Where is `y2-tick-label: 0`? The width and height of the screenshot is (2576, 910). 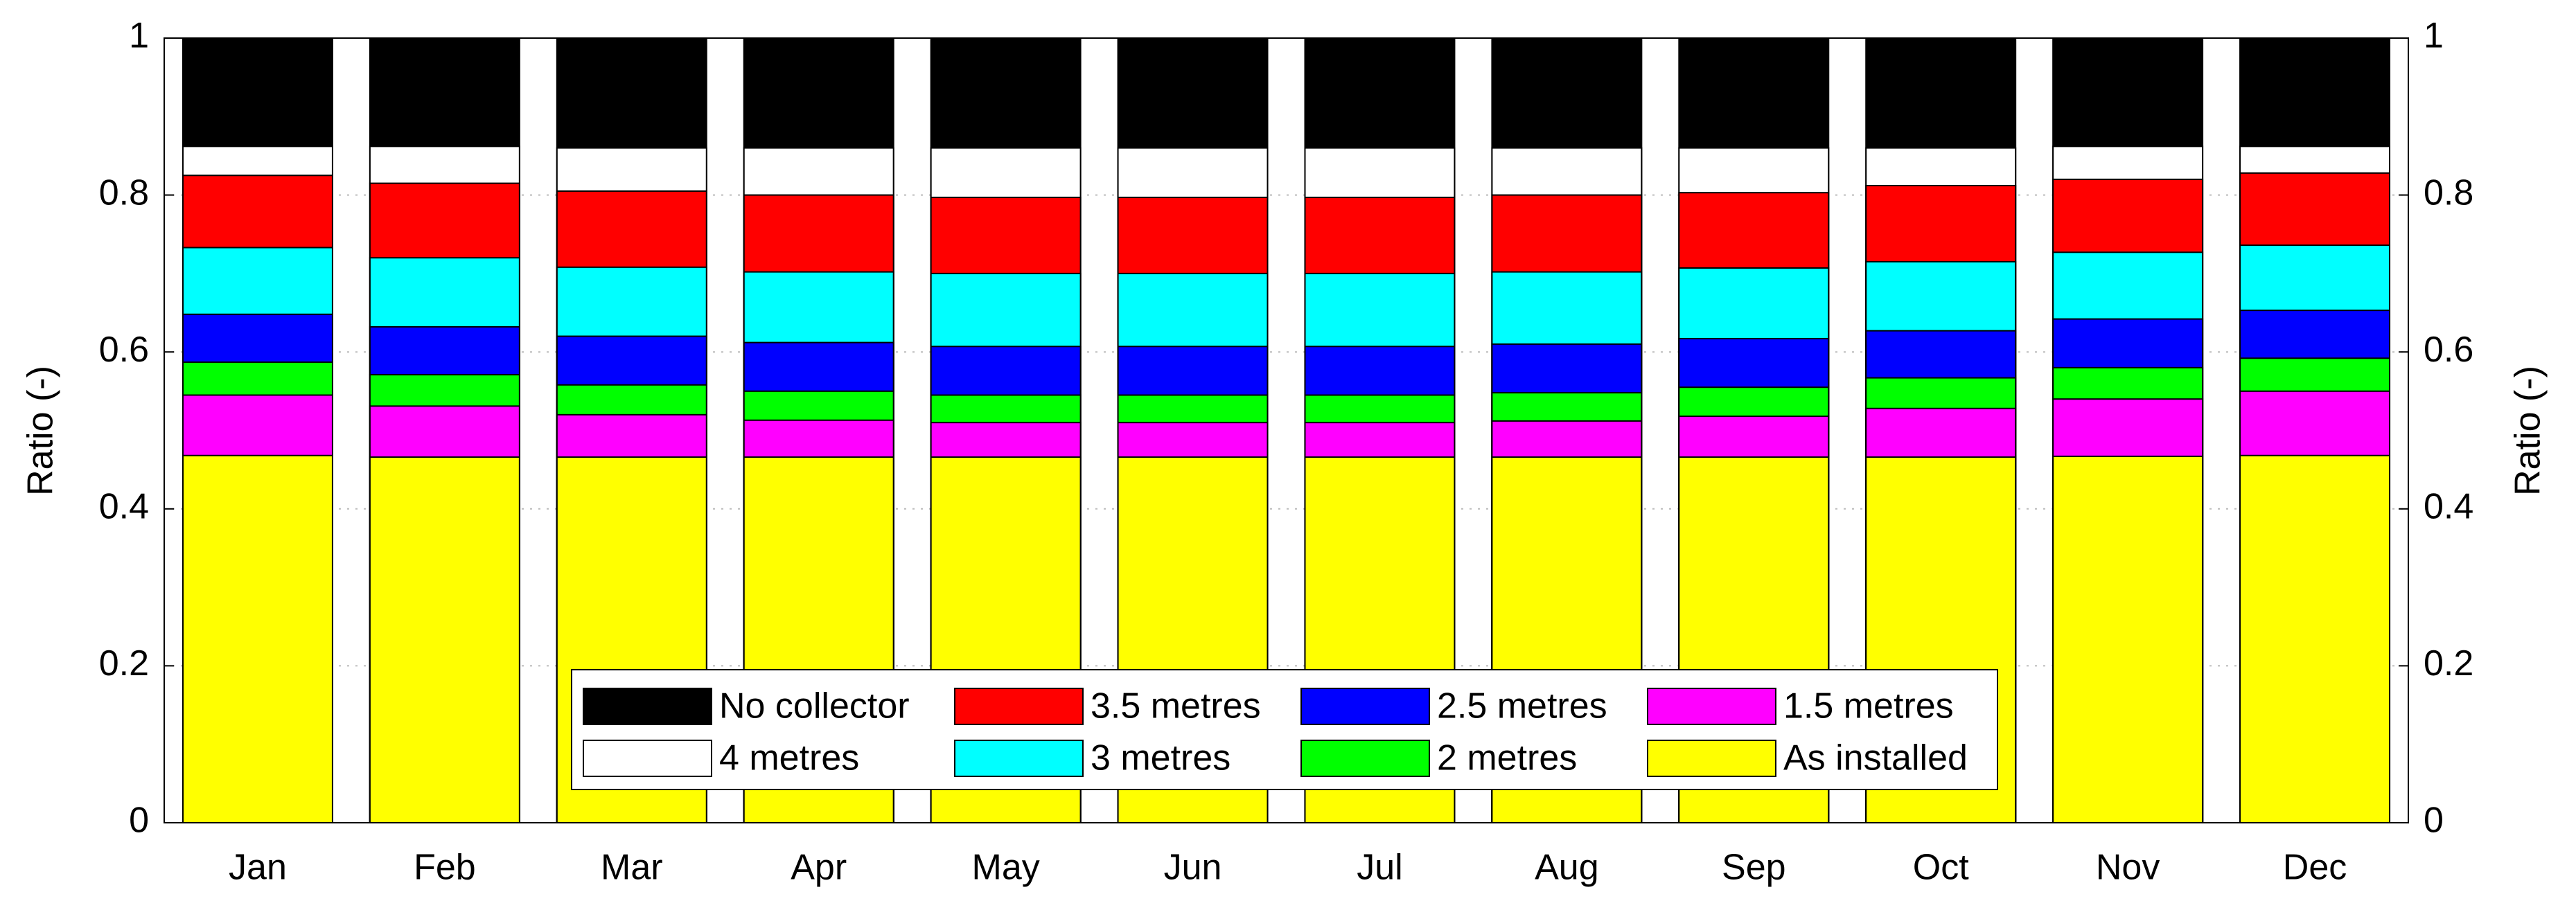 y2-tick-label: 0 is located at coordinates (2434, 821).